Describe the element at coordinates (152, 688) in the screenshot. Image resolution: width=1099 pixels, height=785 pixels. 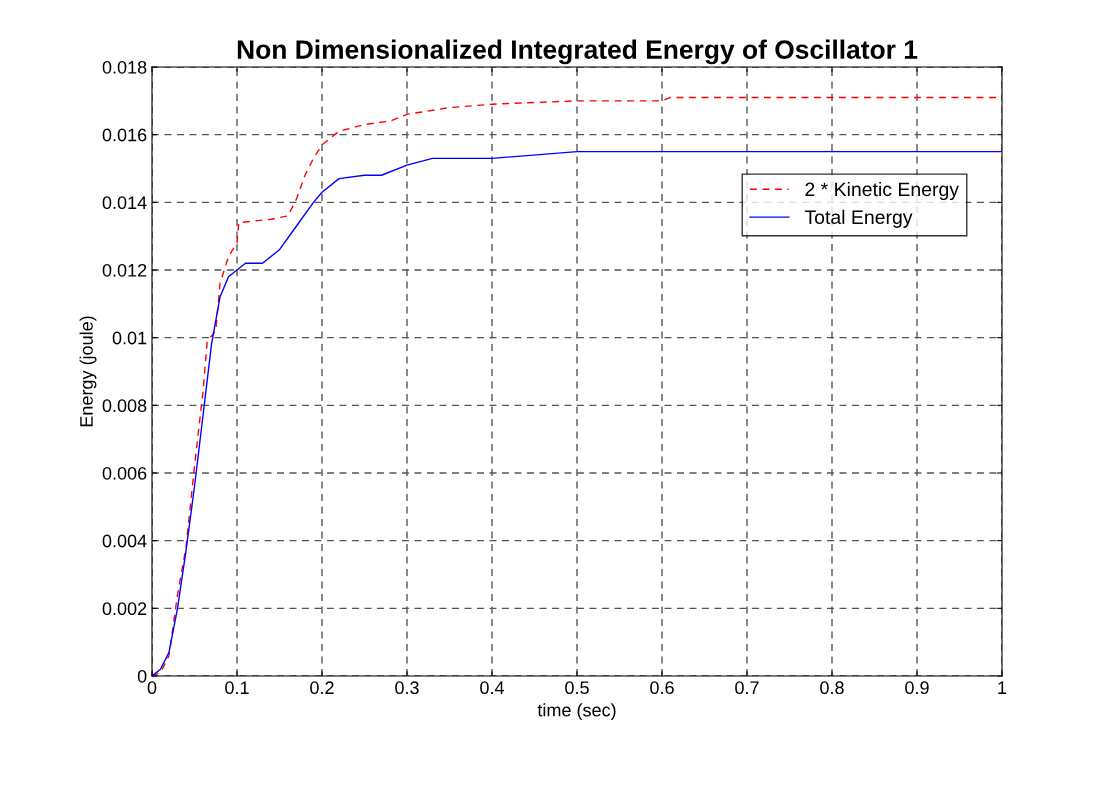
I see `x-tick-label: 0` at that location.